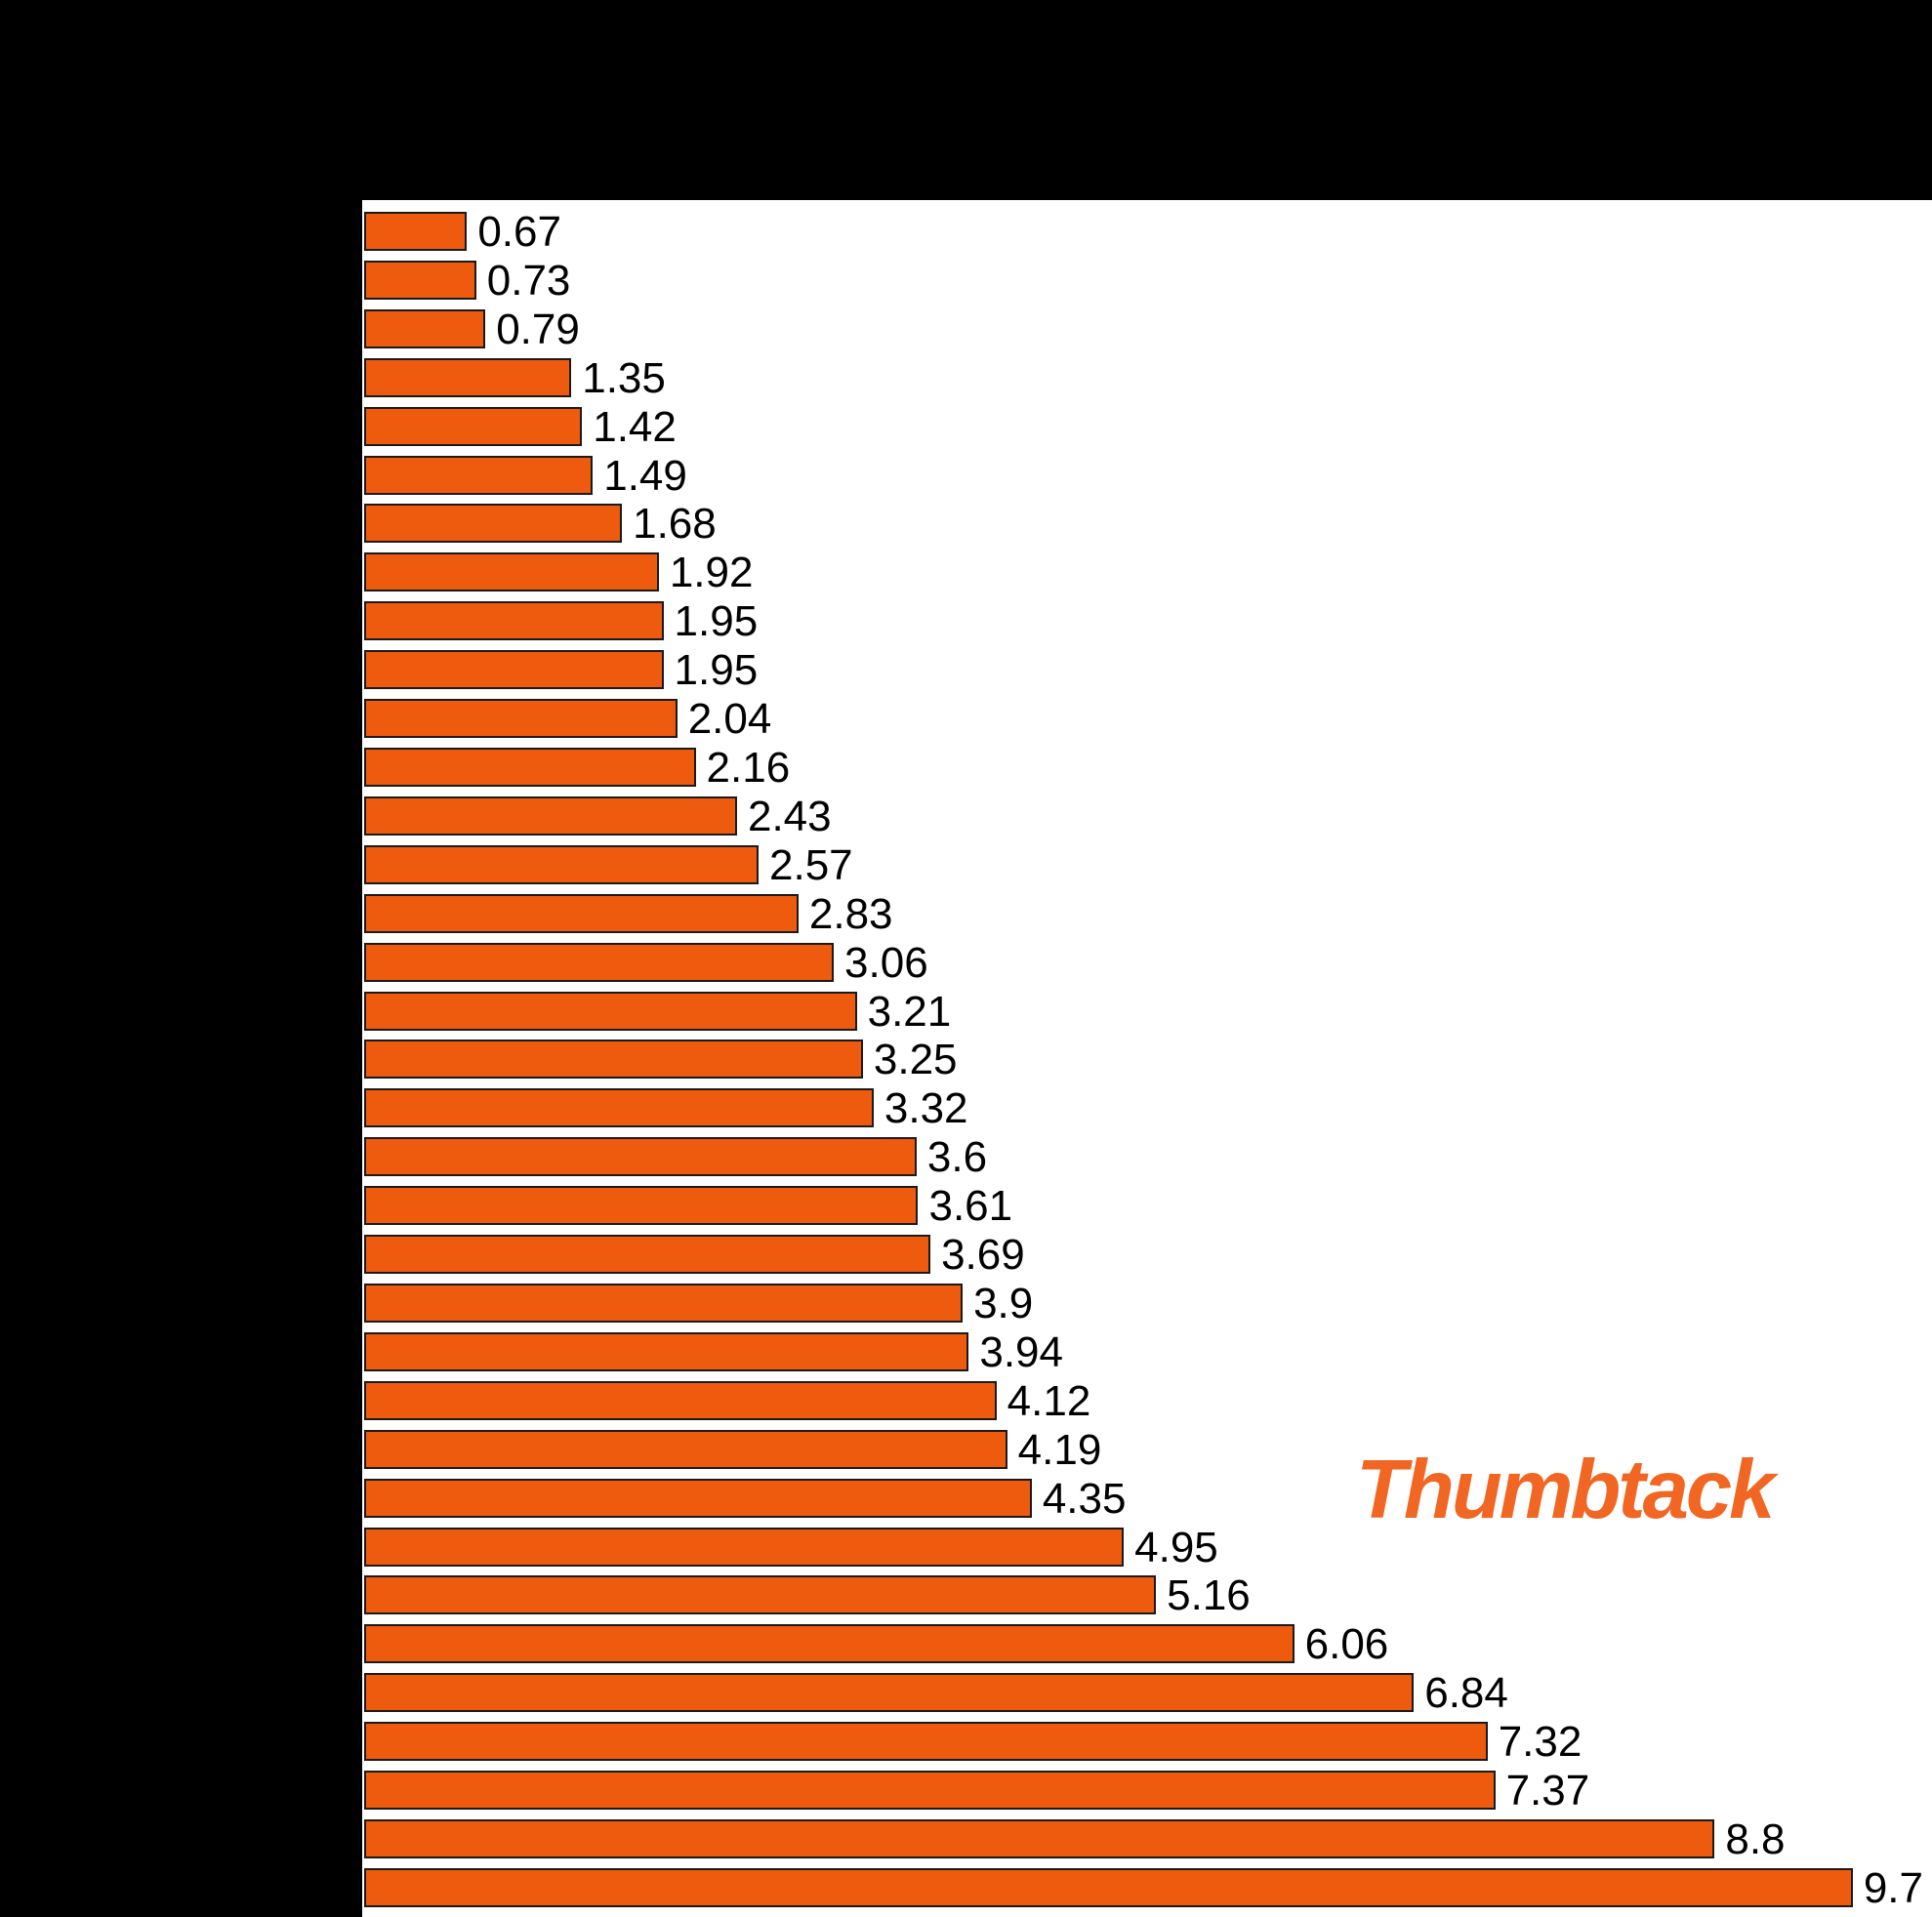 The width and height of the screenshot is (1932, 1917). Describe the element at coordinates (789, 816) in the screenshot. I see `bar-value-label: 2.43` at that location.